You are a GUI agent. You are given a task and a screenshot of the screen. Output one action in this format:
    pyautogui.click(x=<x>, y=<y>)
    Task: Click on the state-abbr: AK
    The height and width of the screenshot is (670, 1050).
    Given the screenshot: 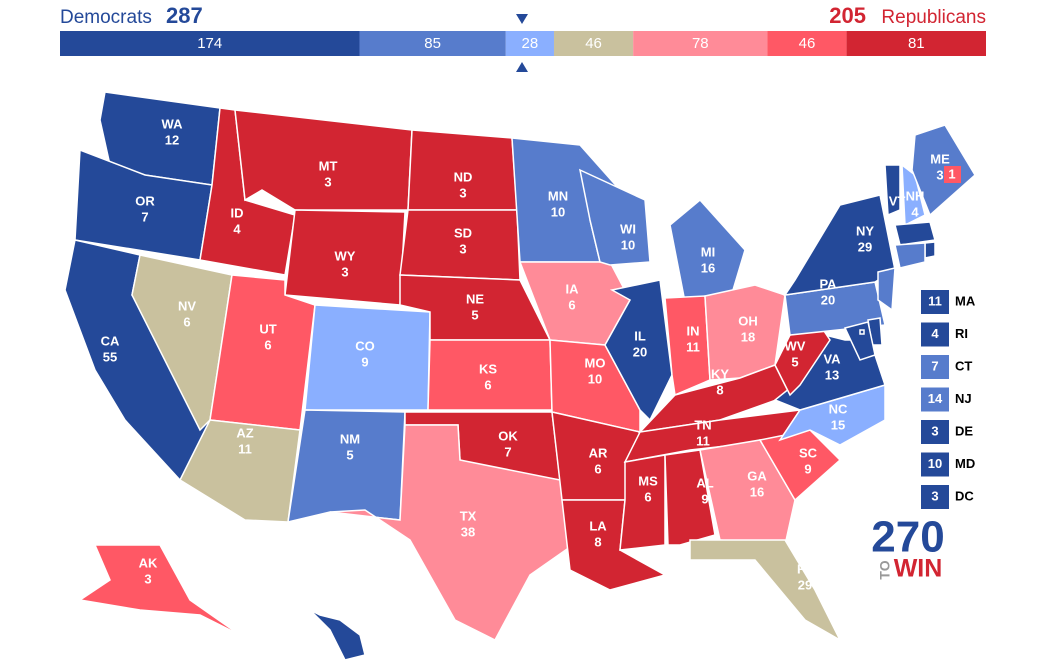 What is the action you would take?
    pyautogui.click(x=148, y=562)
    